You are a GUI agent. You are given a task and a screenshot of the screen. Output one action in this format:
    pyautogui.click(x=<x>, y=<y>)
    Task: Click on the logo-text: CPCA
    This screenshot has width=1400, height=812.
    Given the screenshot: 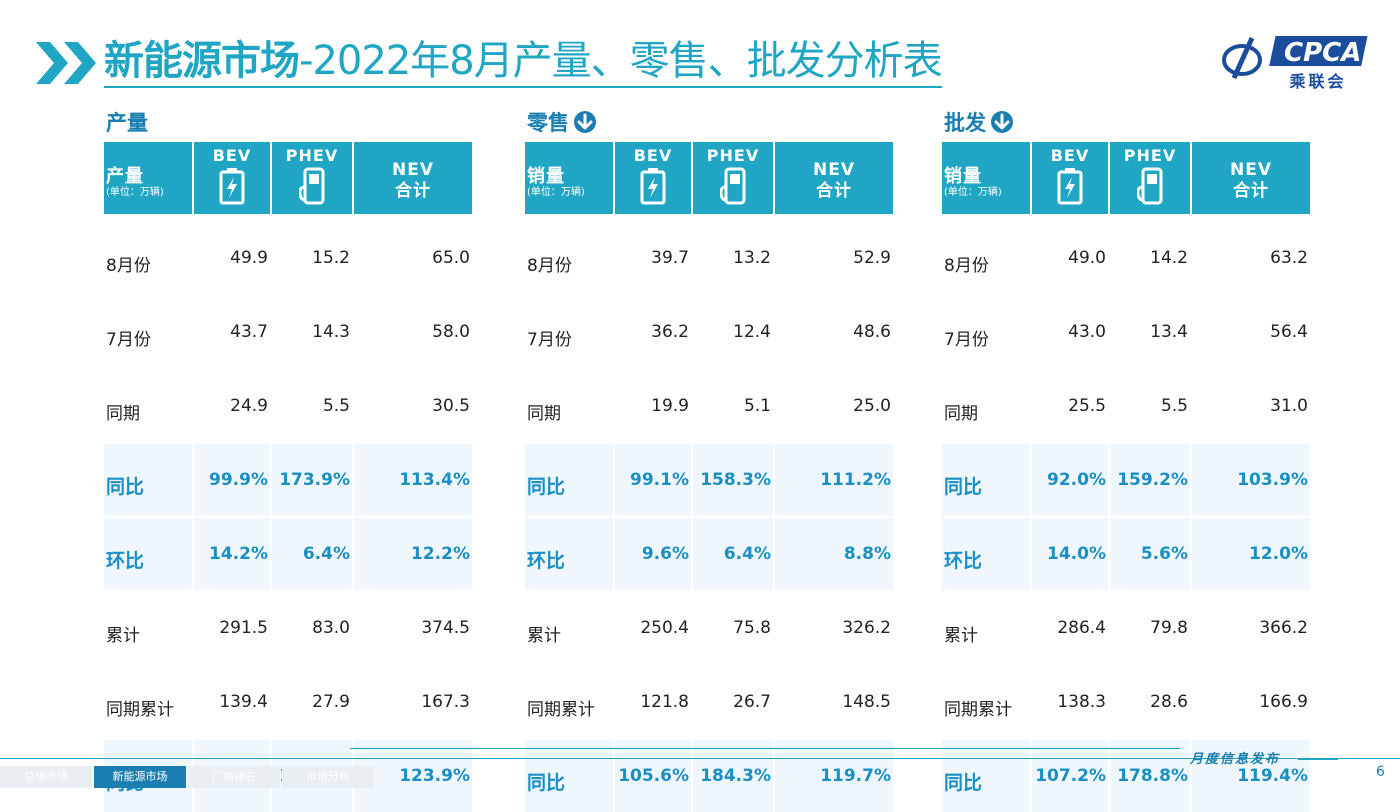 What is the action you would take?
    pyautogui.click(x=1322, y=53)
    